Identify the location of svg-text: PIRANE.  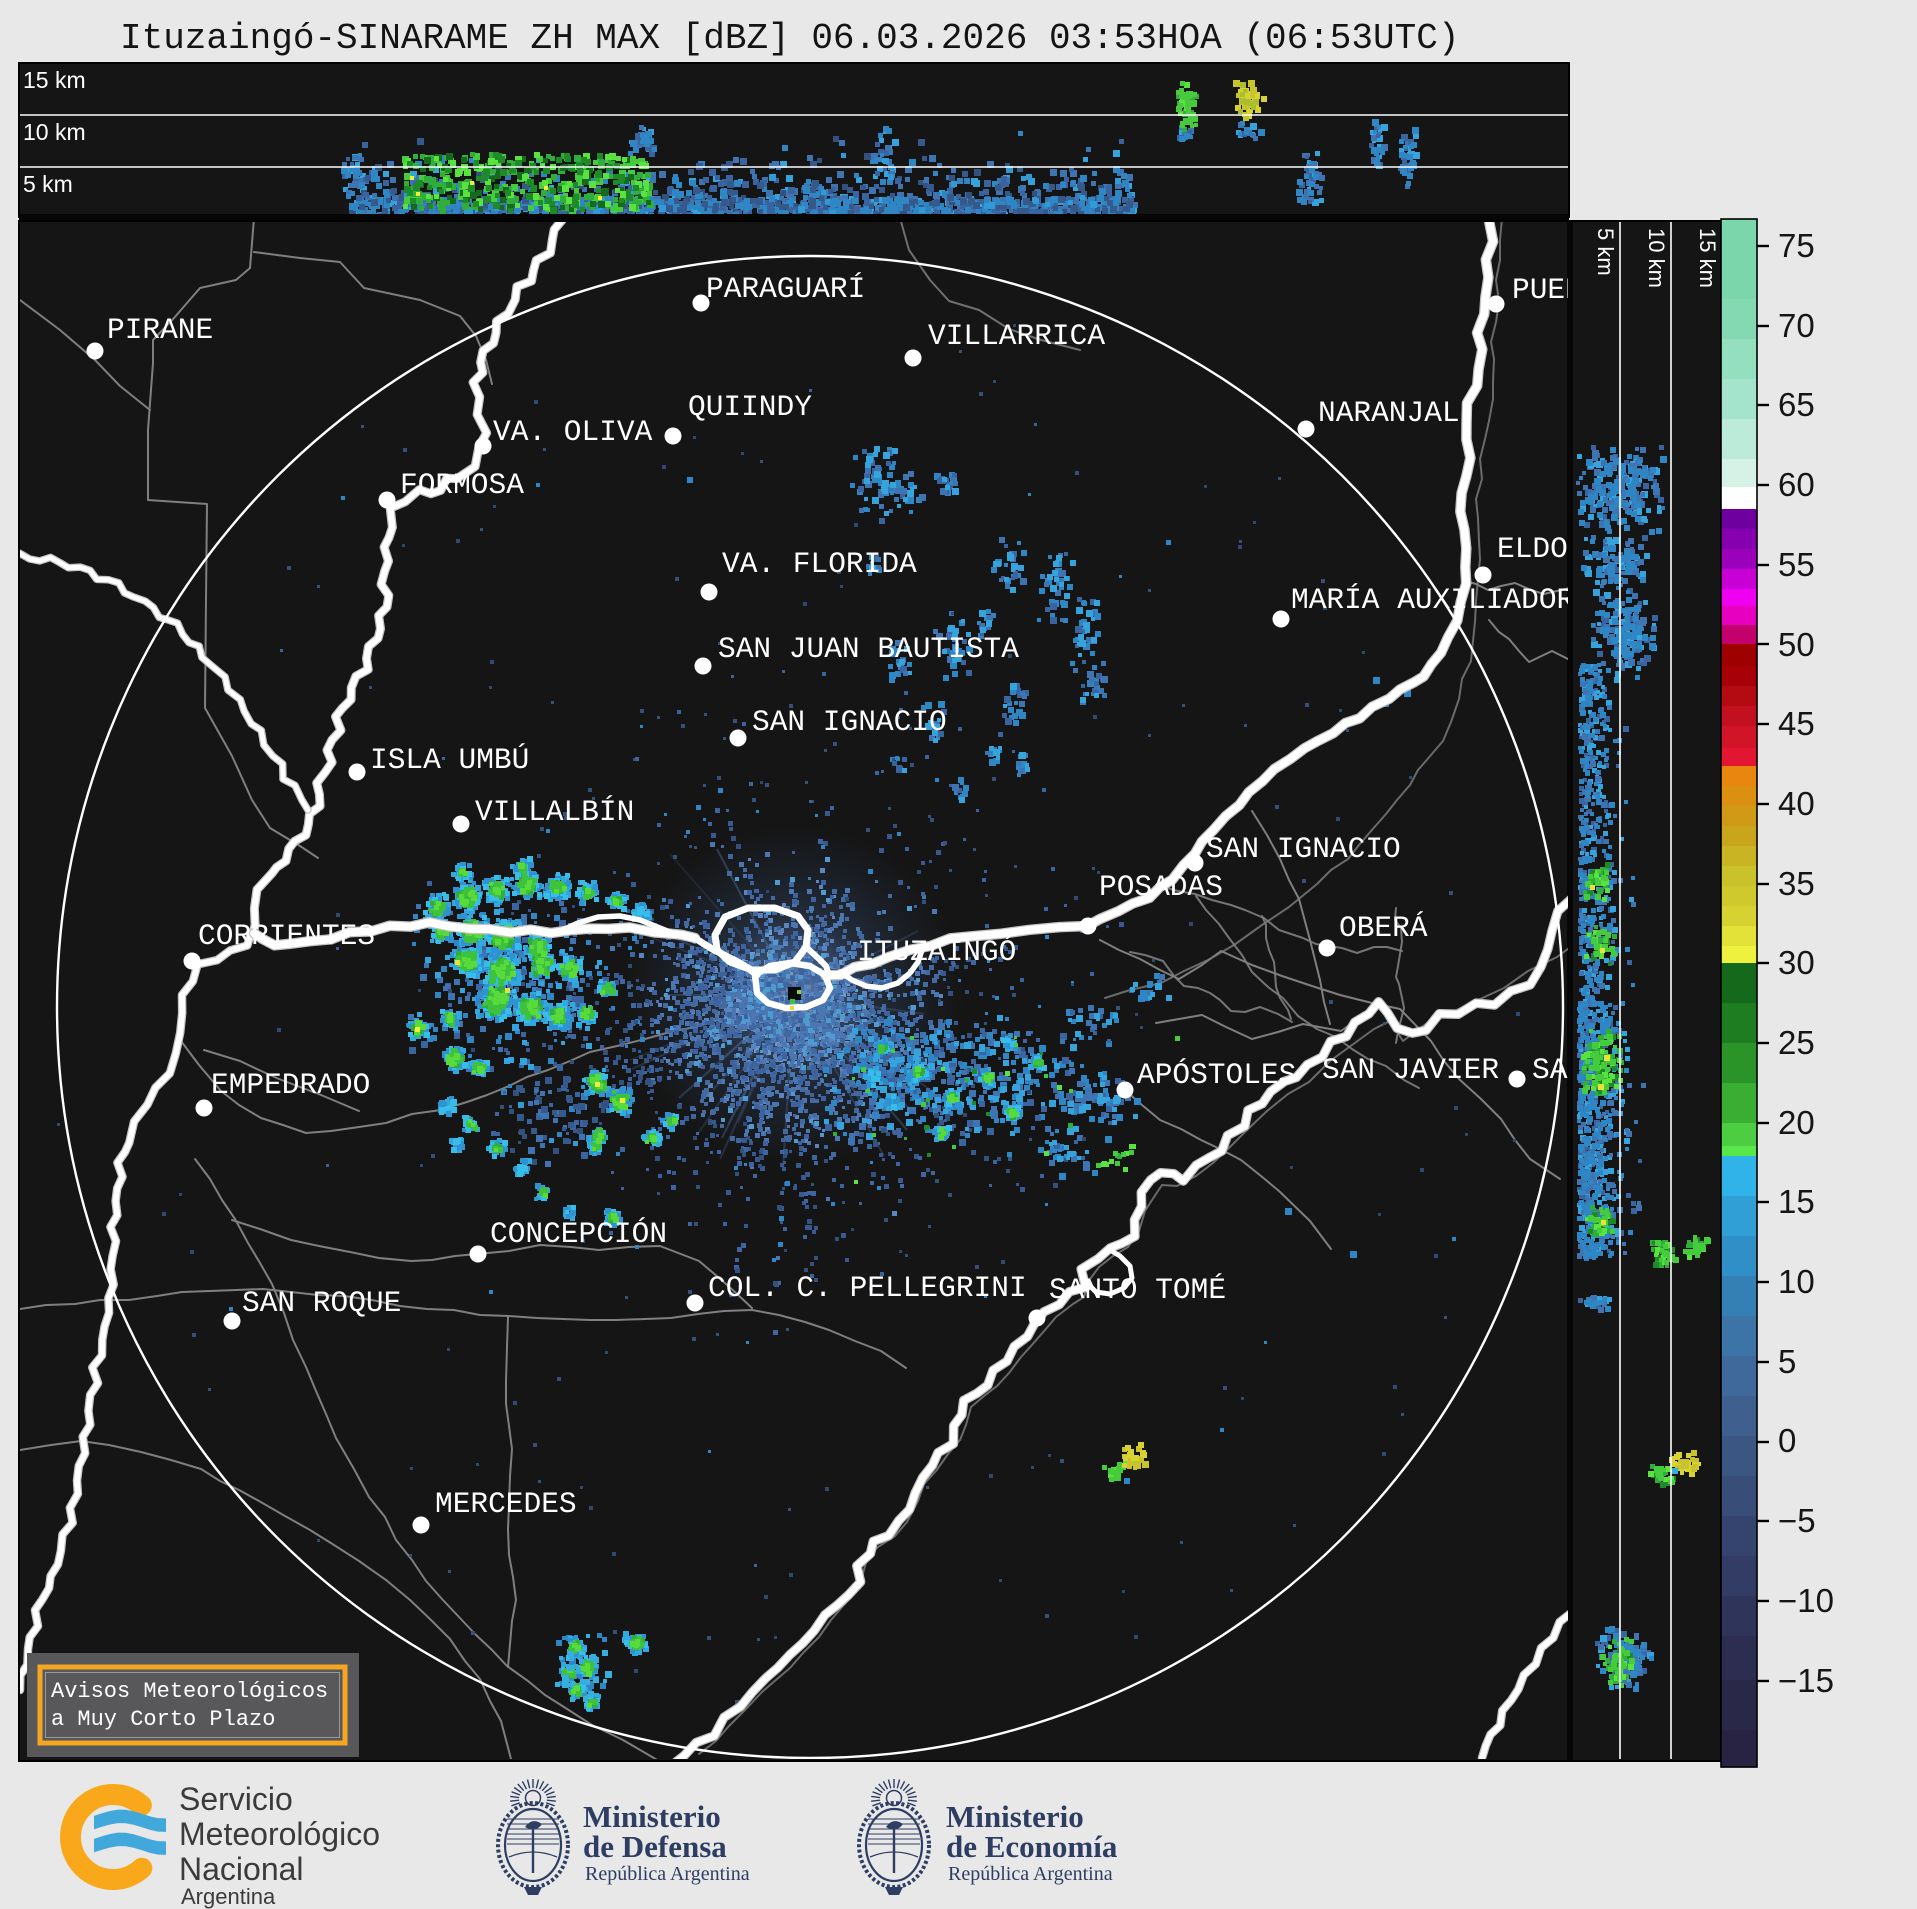
(160, 330).